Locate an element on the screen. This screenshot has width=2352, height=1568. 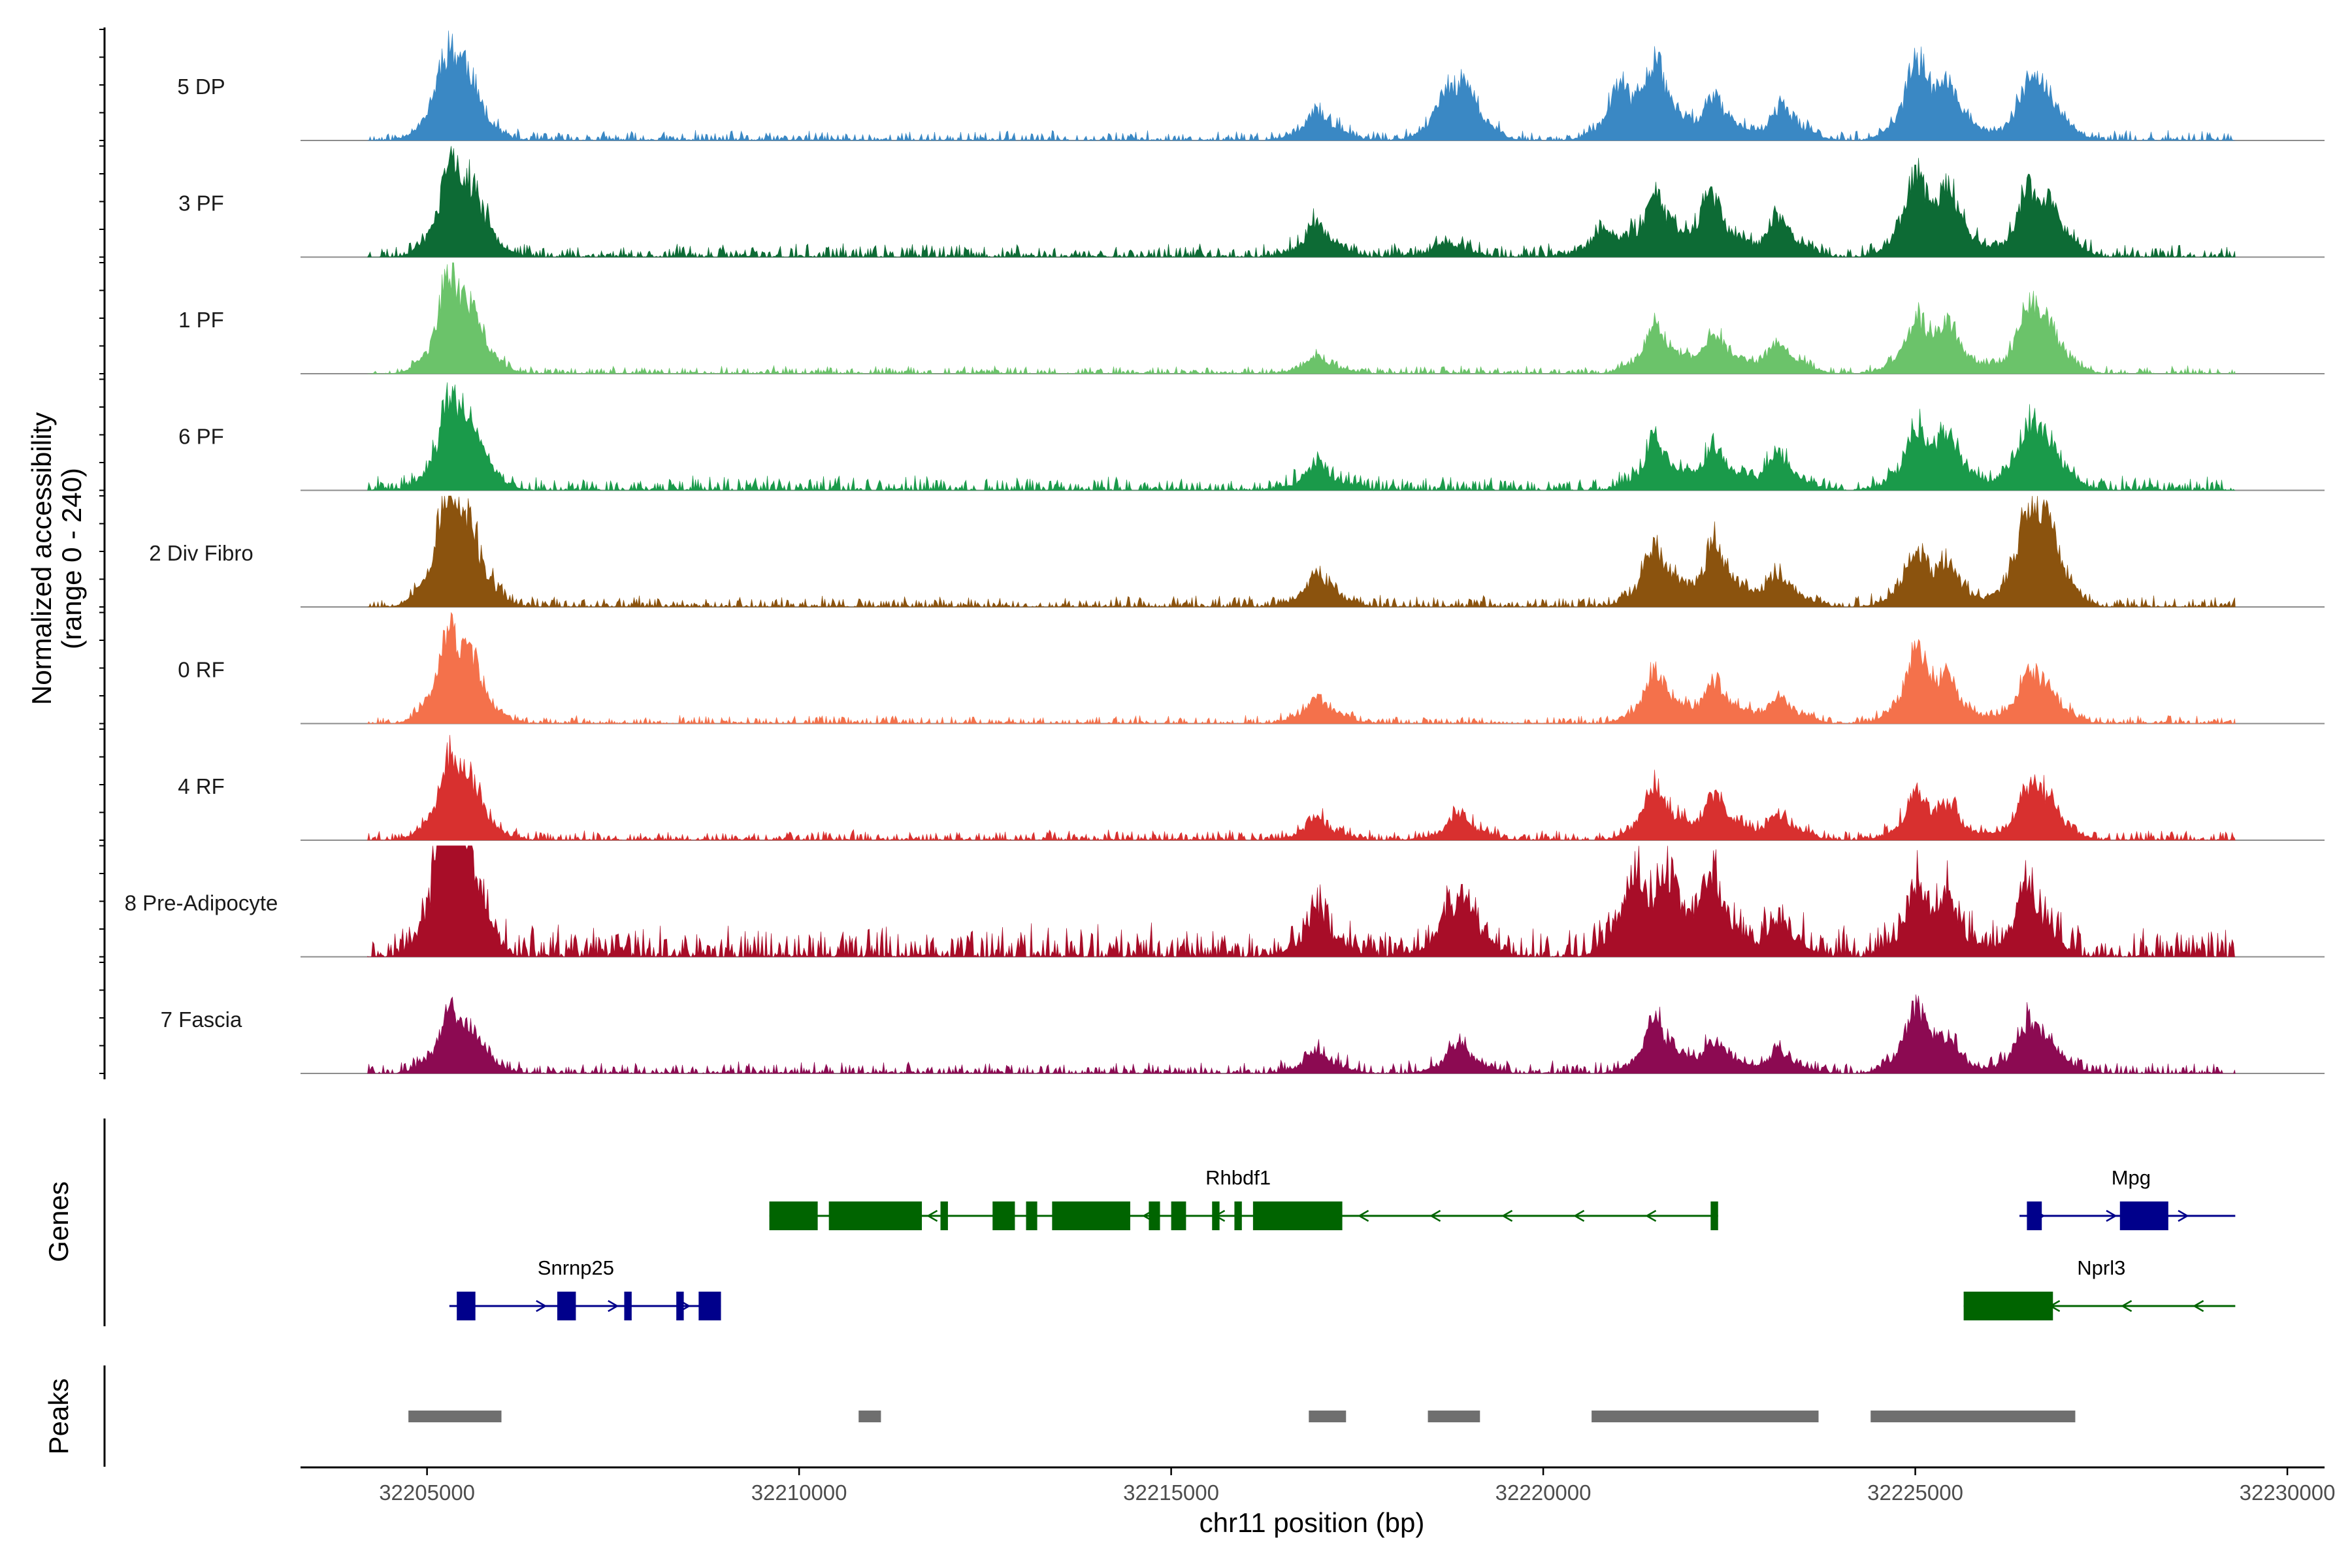
x-axis-title: chr11 position (bp) is located at coordinates (1312, 1522).